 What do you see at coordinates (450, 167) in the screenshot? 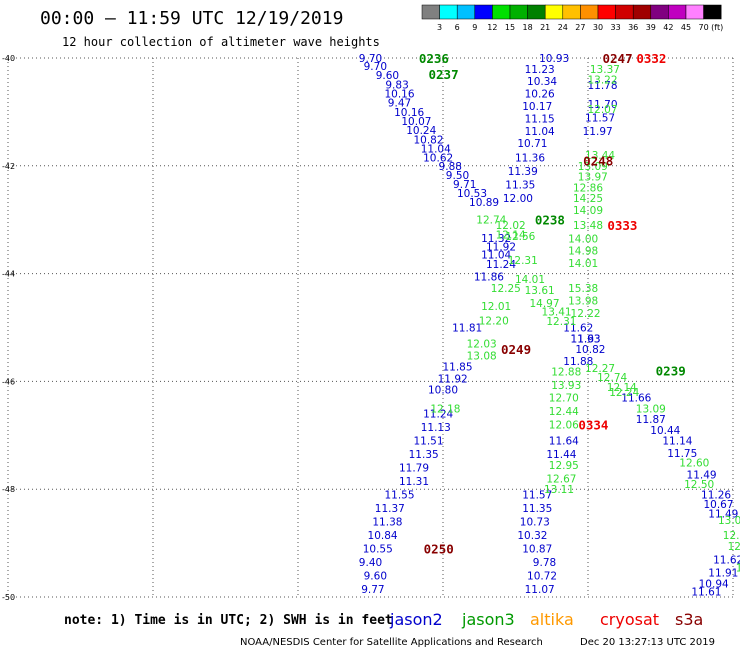
I see `swh-value-jason2: 9.88` at bounding box center [450, 167].